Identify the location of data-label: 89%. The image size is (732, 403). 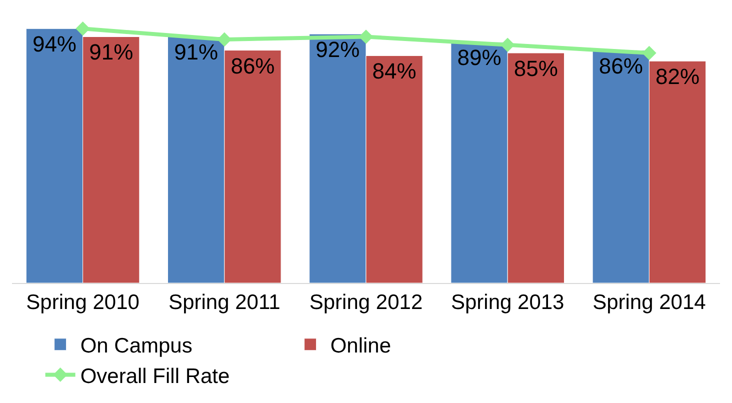
(479, 57).